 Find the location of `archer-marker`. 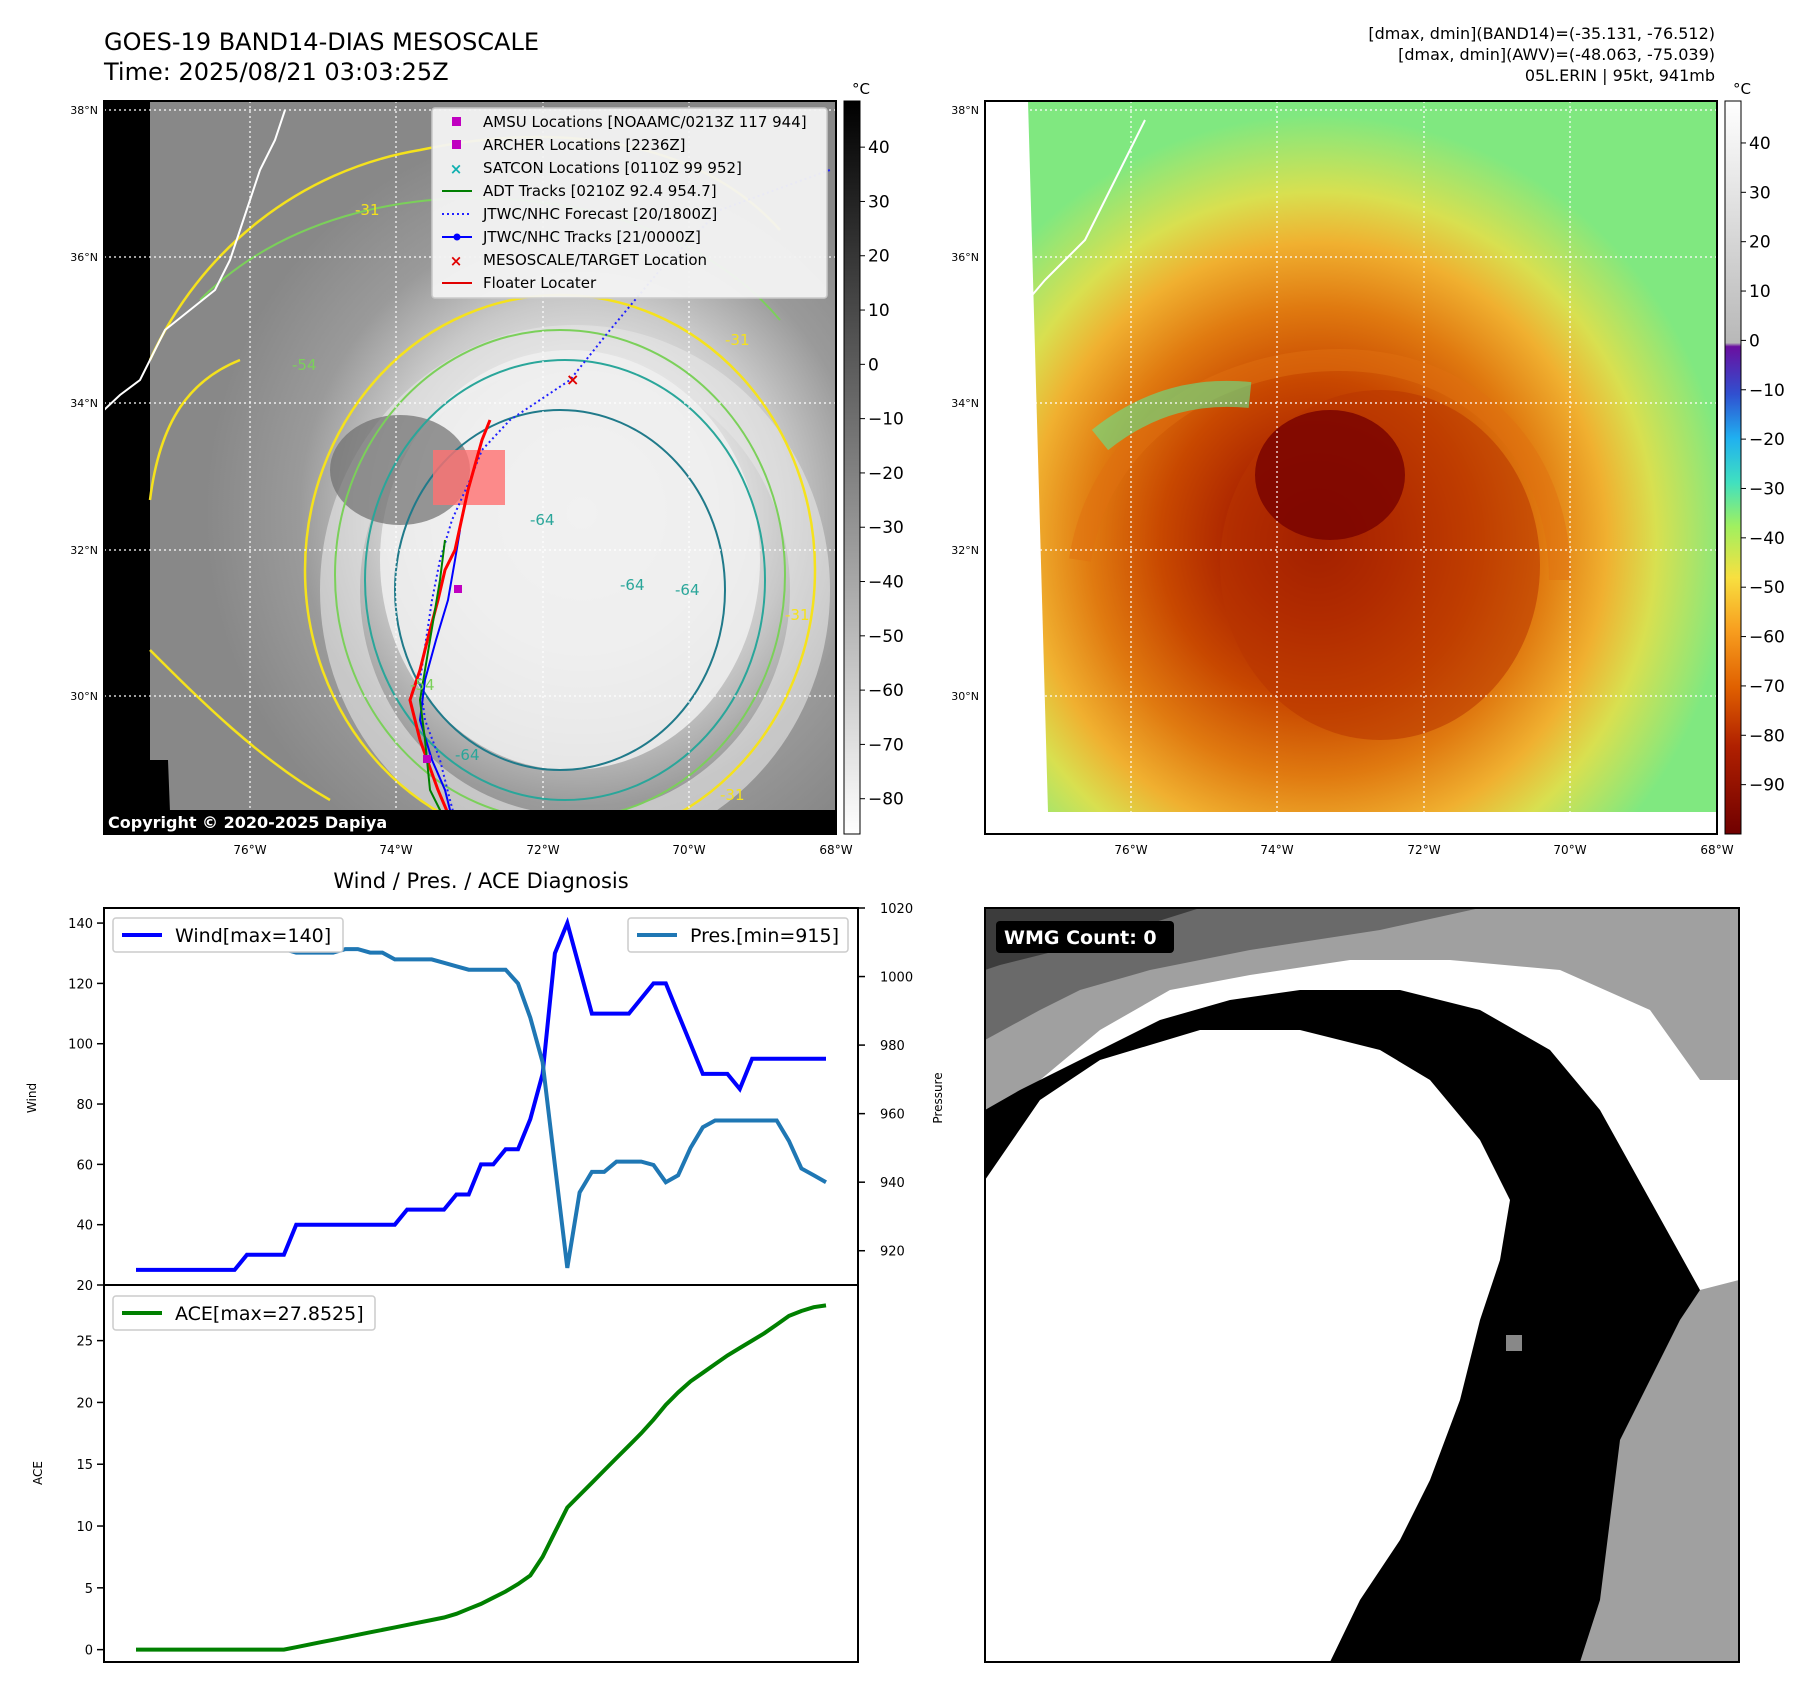

archer-marker is located at coordinates (458, 589).